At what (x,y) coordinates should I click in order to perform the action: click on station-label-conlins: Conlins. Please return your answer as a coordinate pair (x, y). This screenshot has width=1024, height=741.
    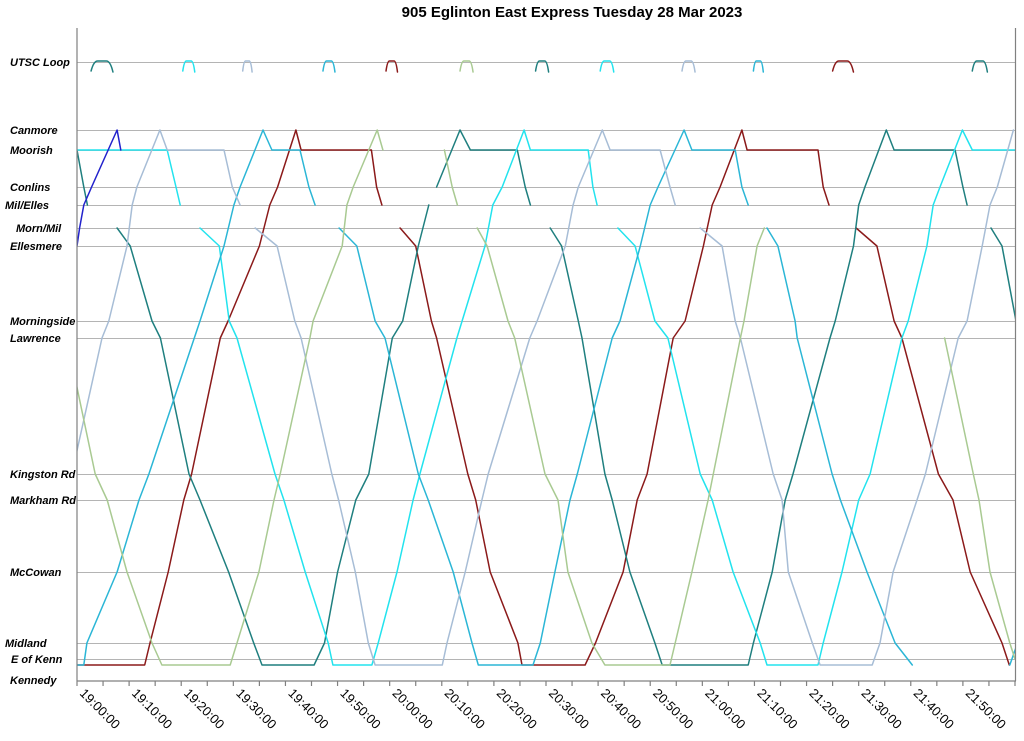
    Looking at the image, I should click on (30, 188).